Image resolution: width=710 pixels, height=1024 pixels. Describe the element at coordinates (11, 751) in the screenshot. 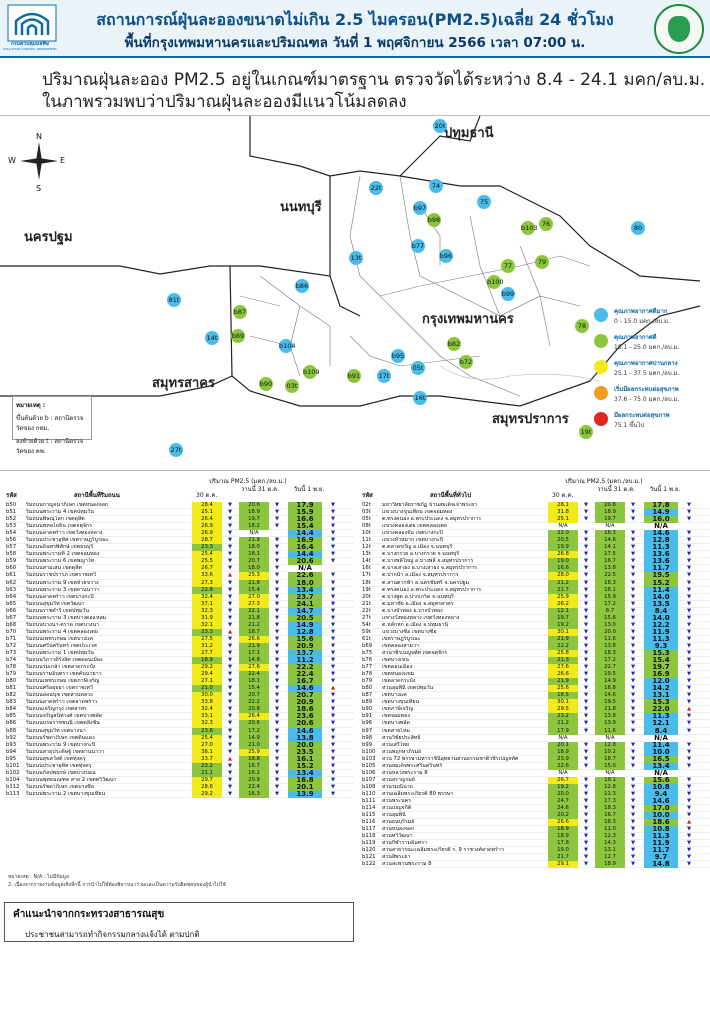

I see `station-code: b94` at that location.